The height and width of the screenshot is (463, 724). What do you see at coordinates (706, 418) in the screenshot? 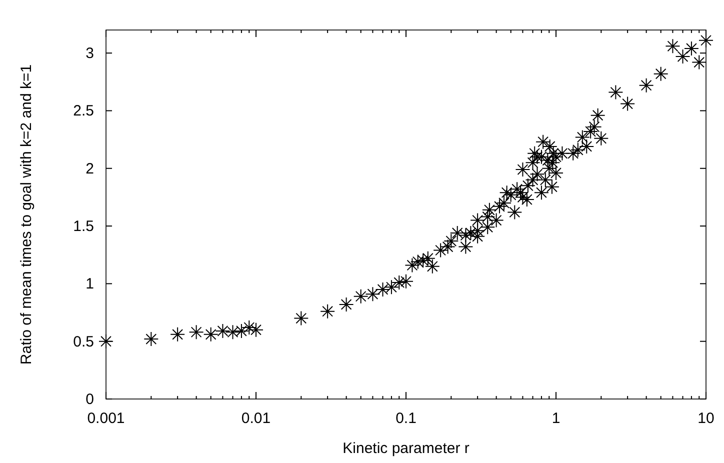
I see `x-tick-label: 10` at bounding box center [706, 418].